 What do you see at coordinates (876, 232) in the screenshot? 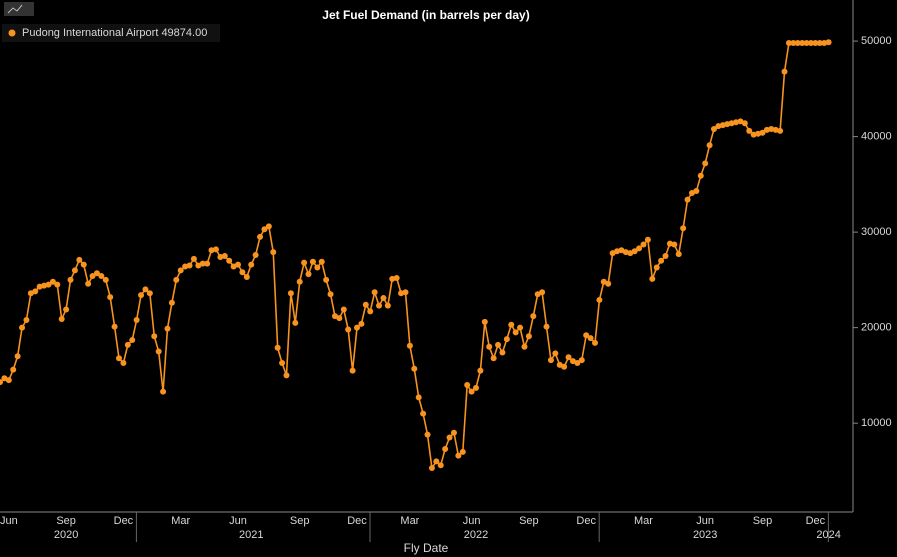
I see `y-tick-label: 30000` at bounding box center [876, 232].